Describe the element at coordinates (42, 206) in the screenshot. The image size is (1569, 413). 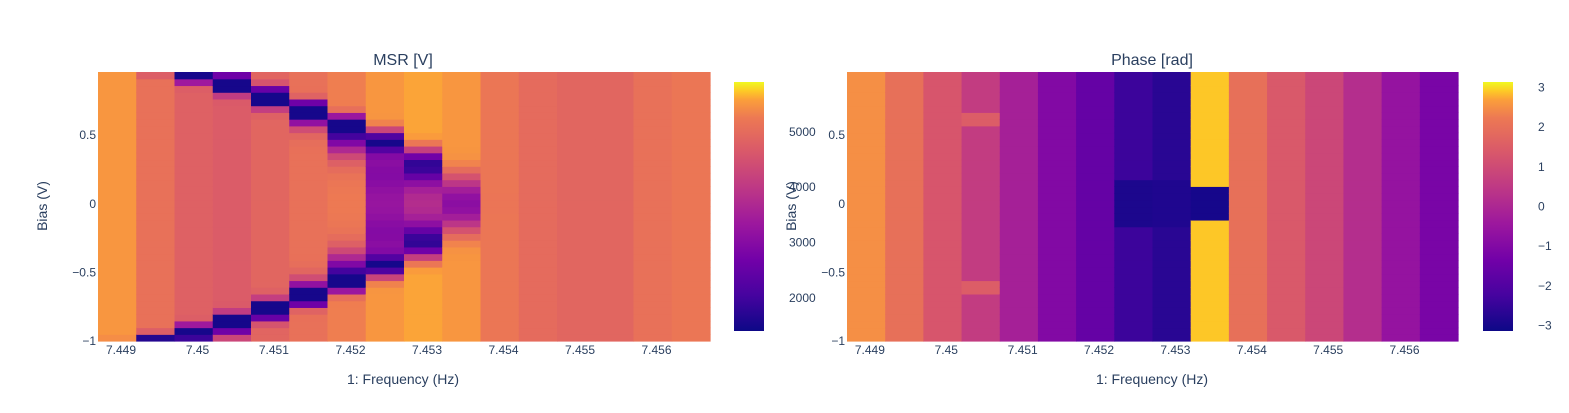
I see `msr-y-label: Bias (V)` at that location.